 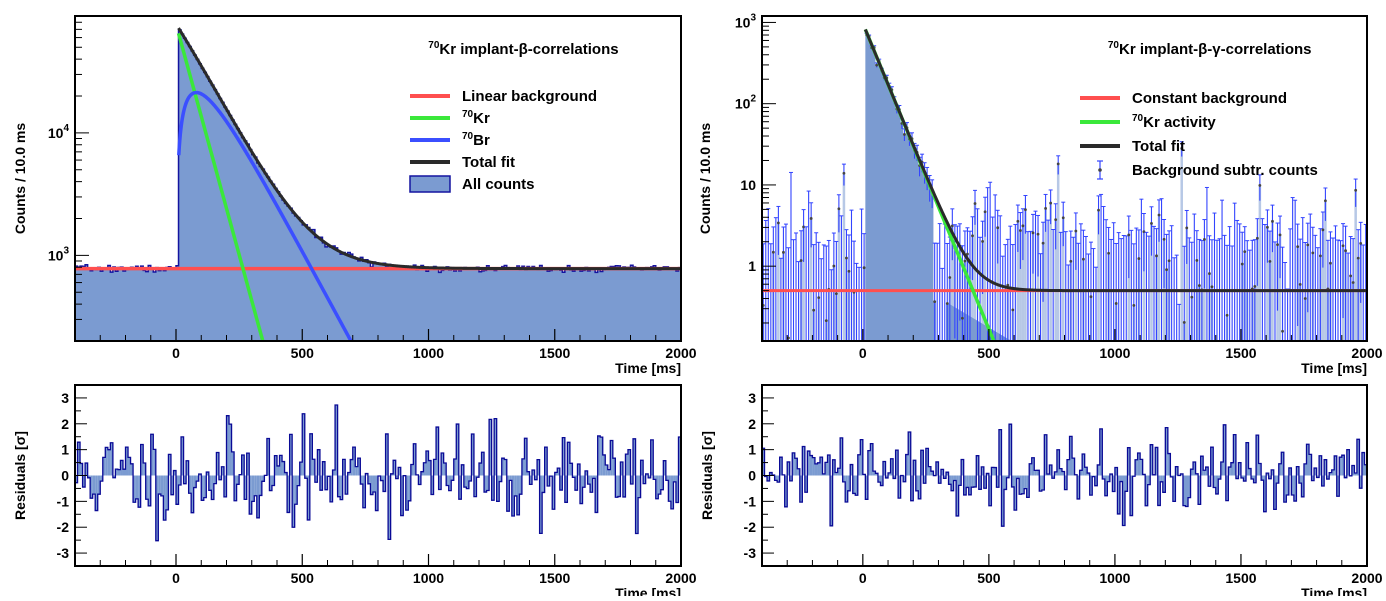 I want to click on legend-text: Kr activity, so click(x=1179, y=122).